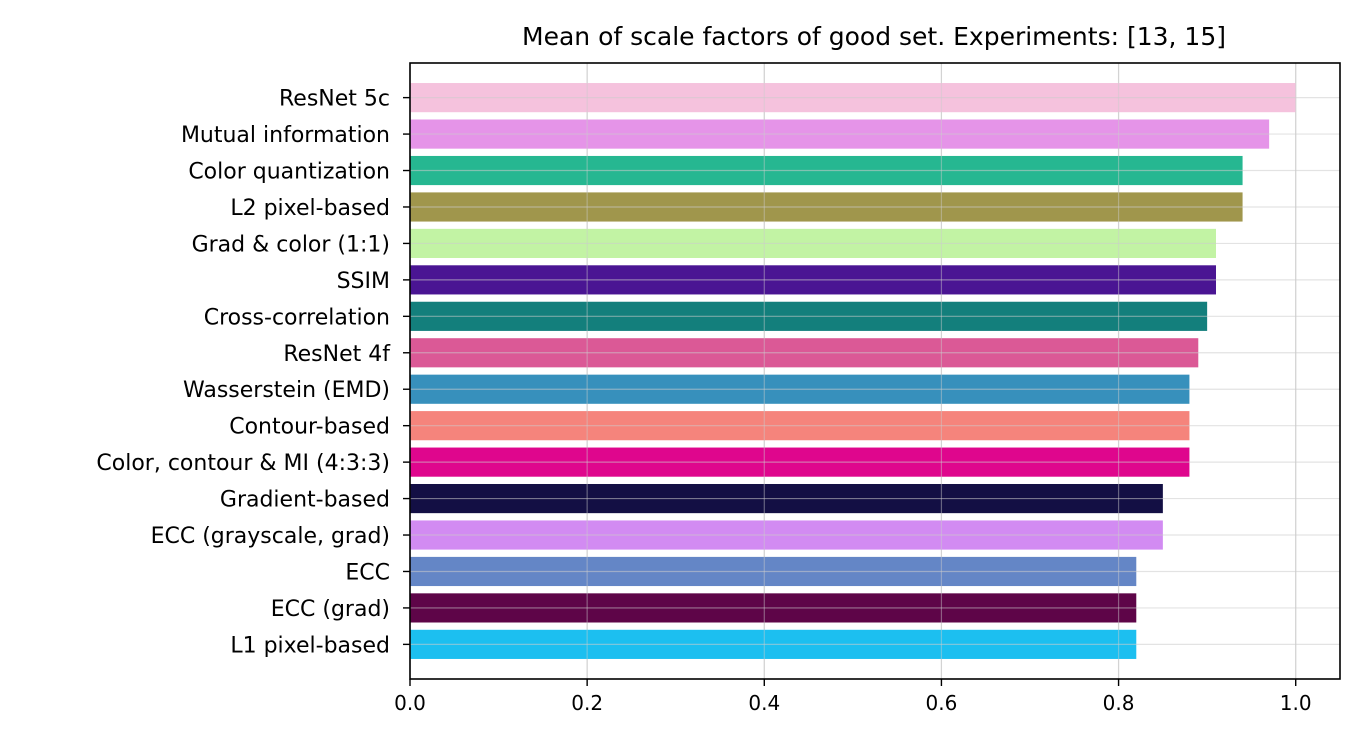 The image size is (1364, 750). What do you see at coordinates (367, 572) in the screenshot?
I see `y-tick-label: ECC` at bounding box center [367, 572].